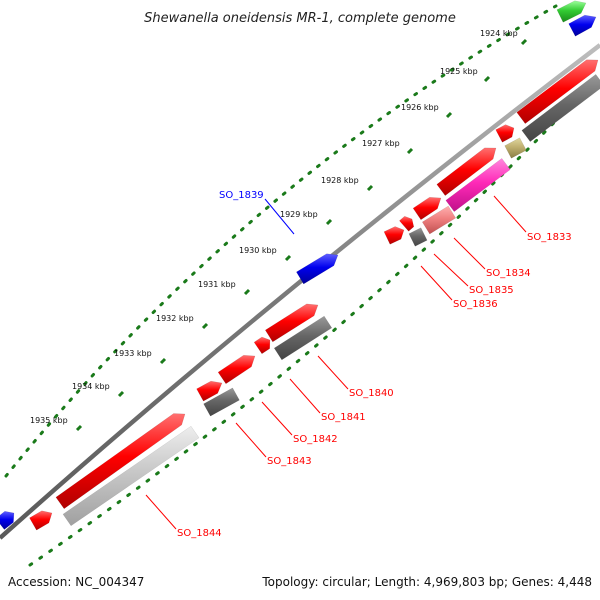 Image resolution: width=600 pixels, height=600 pixels. I want to click on gene-feature-top-green, so click(571, 11).